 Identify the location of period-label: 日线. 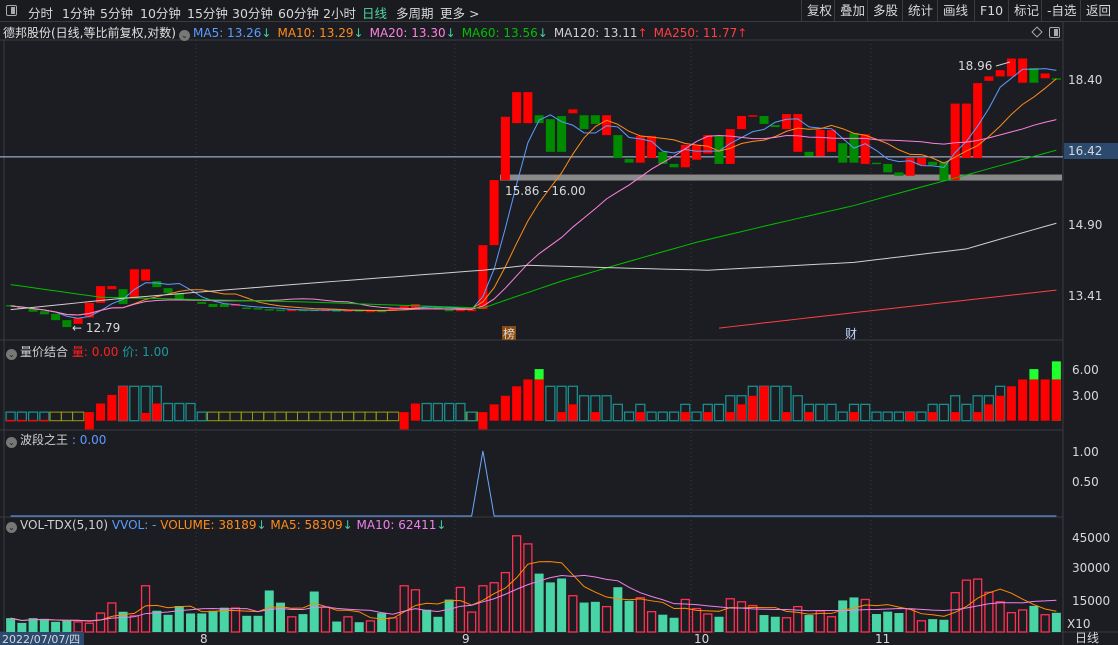
(1087, 638).